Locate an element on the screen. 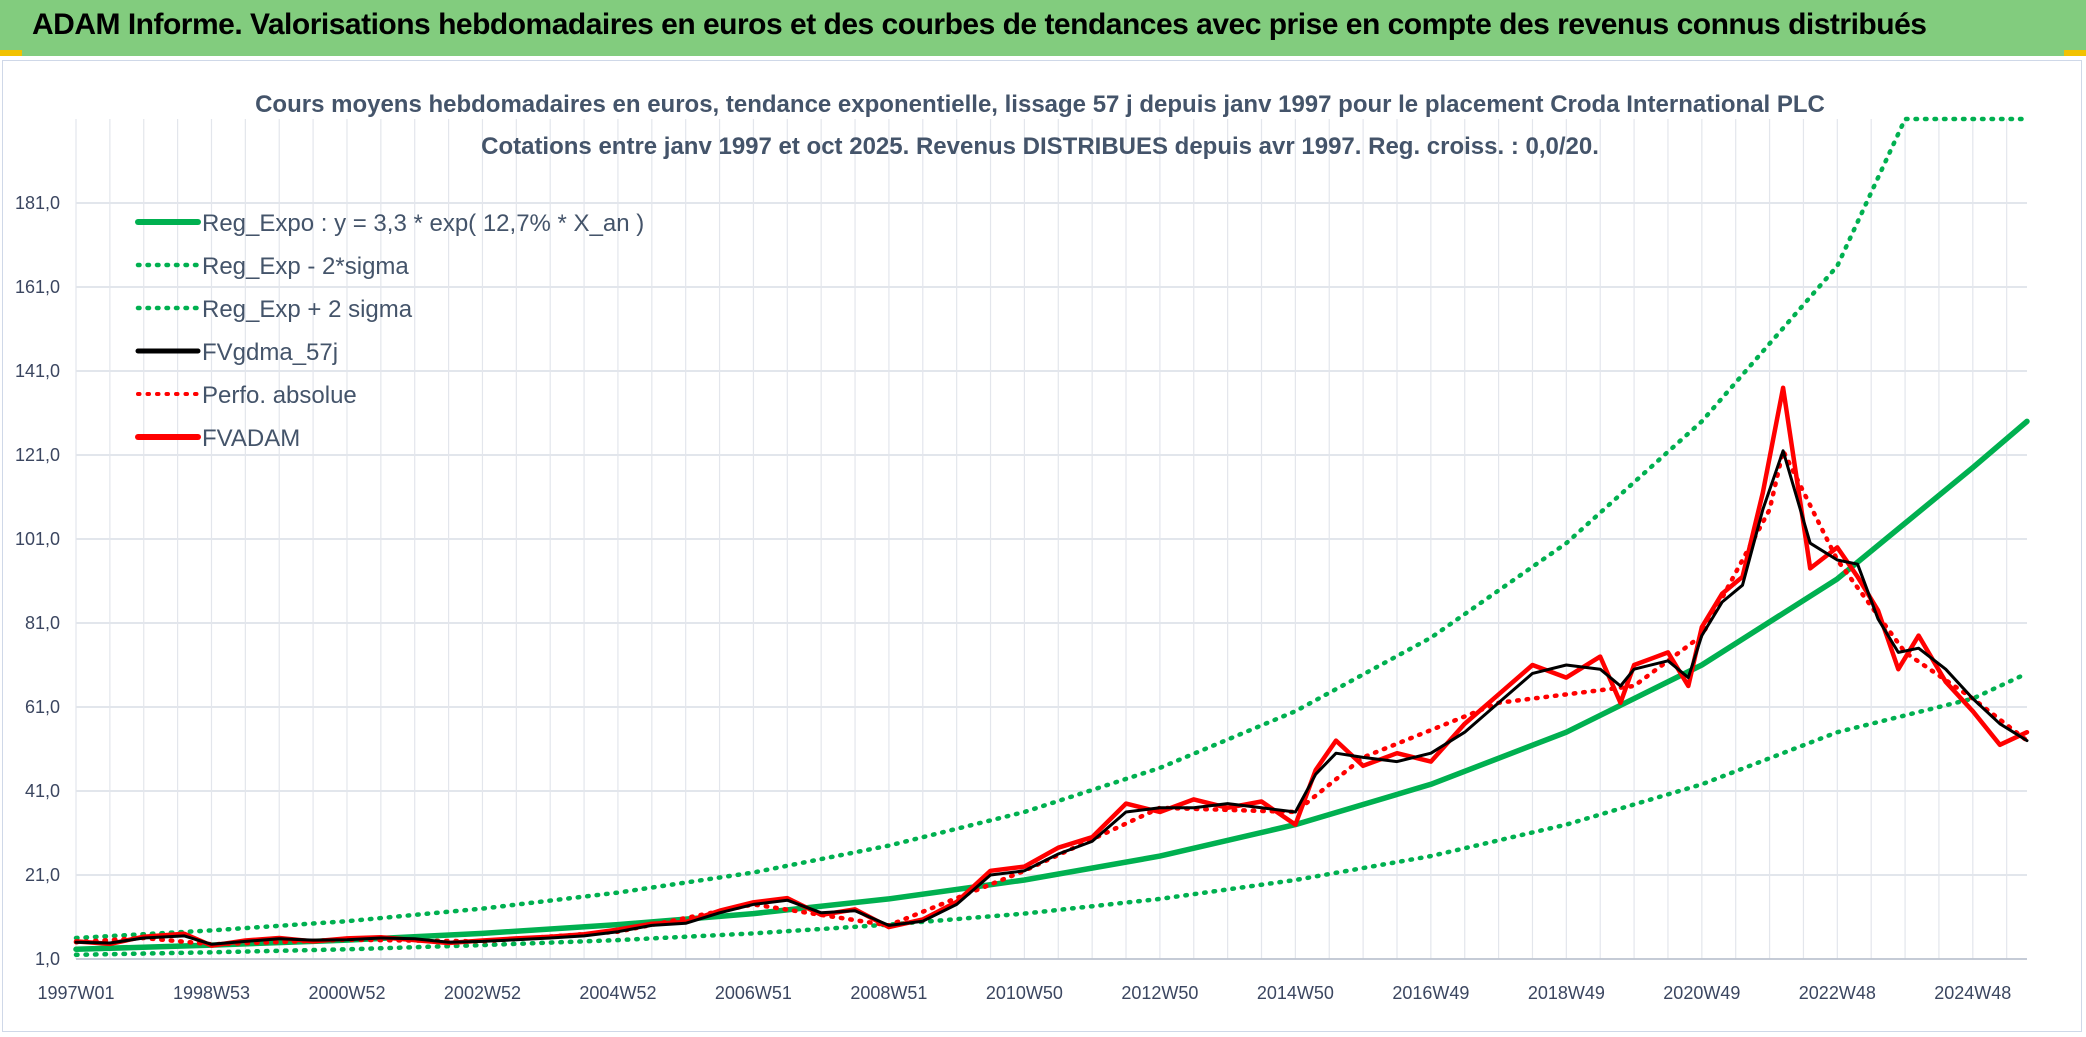 This screenshot has height=1037, width=2086. corner-marker-right is located at coordinates (2075, 53).